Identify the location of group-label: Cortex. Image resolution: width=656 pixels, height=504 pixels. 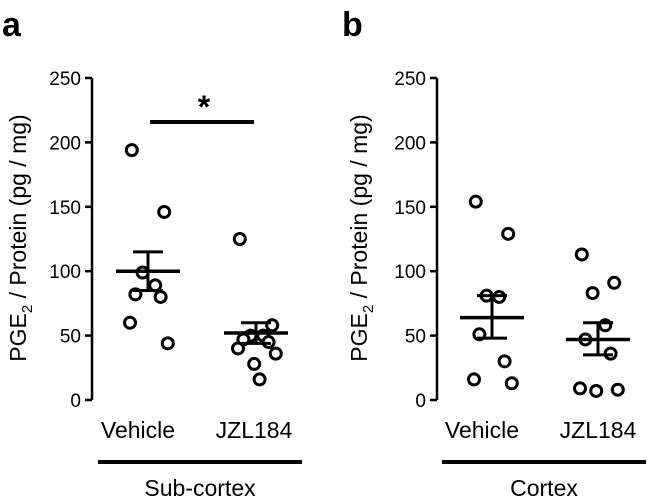
(544, 488).